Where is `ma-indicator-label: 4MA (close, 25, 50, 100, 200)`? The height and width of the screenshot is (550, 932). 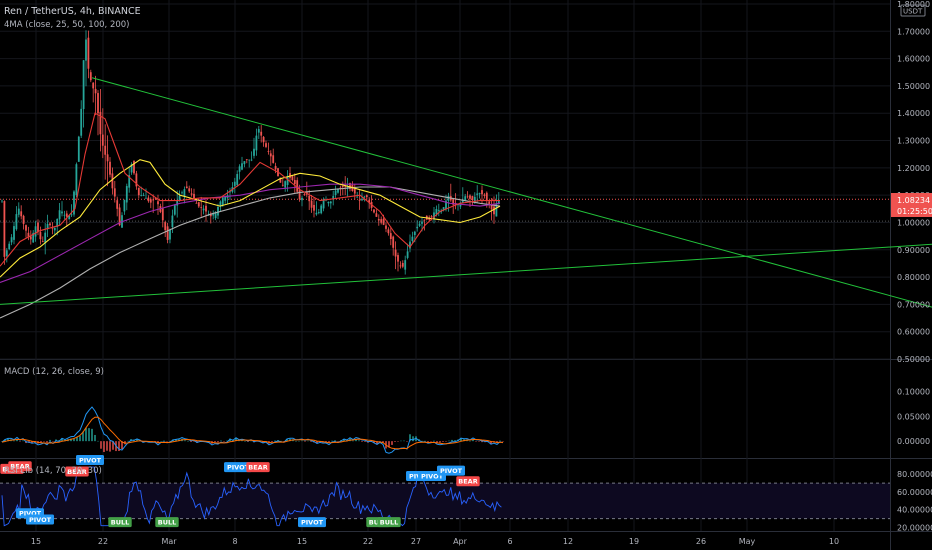 ma-indicator-label: 4MA (close, 25, 50, 100, 200) is located at coordinates (66, 25).